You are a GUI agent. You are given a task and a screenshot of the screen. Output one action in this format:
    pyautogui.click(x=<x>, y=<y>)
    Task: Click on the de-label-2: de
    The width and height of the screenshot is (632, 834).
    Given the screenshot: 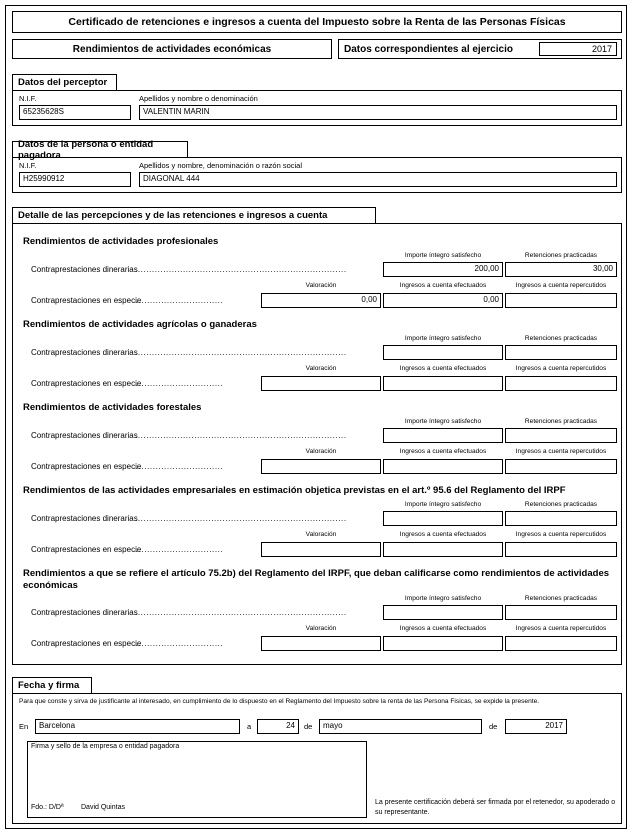 What is the action you would take?
    pyautogui.click(x=493, y=726)
    